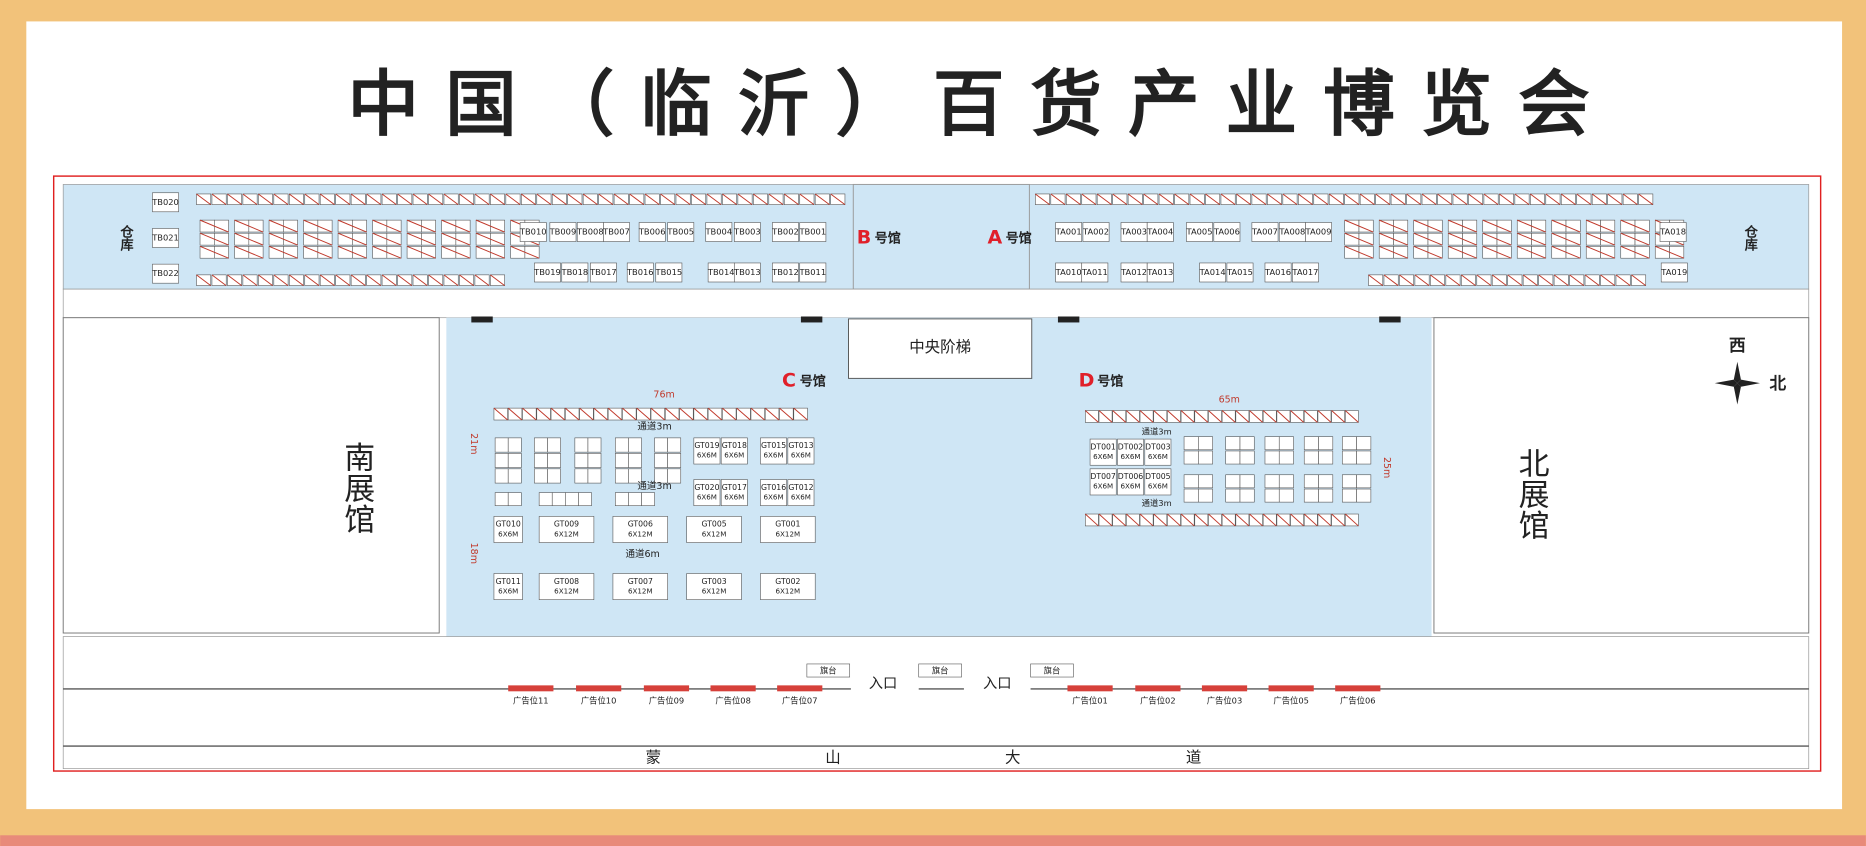  What do you see at coordinates (713, 524) in the screenshot?
I see `booth-label: GT005` at bounding box center [713, 524].